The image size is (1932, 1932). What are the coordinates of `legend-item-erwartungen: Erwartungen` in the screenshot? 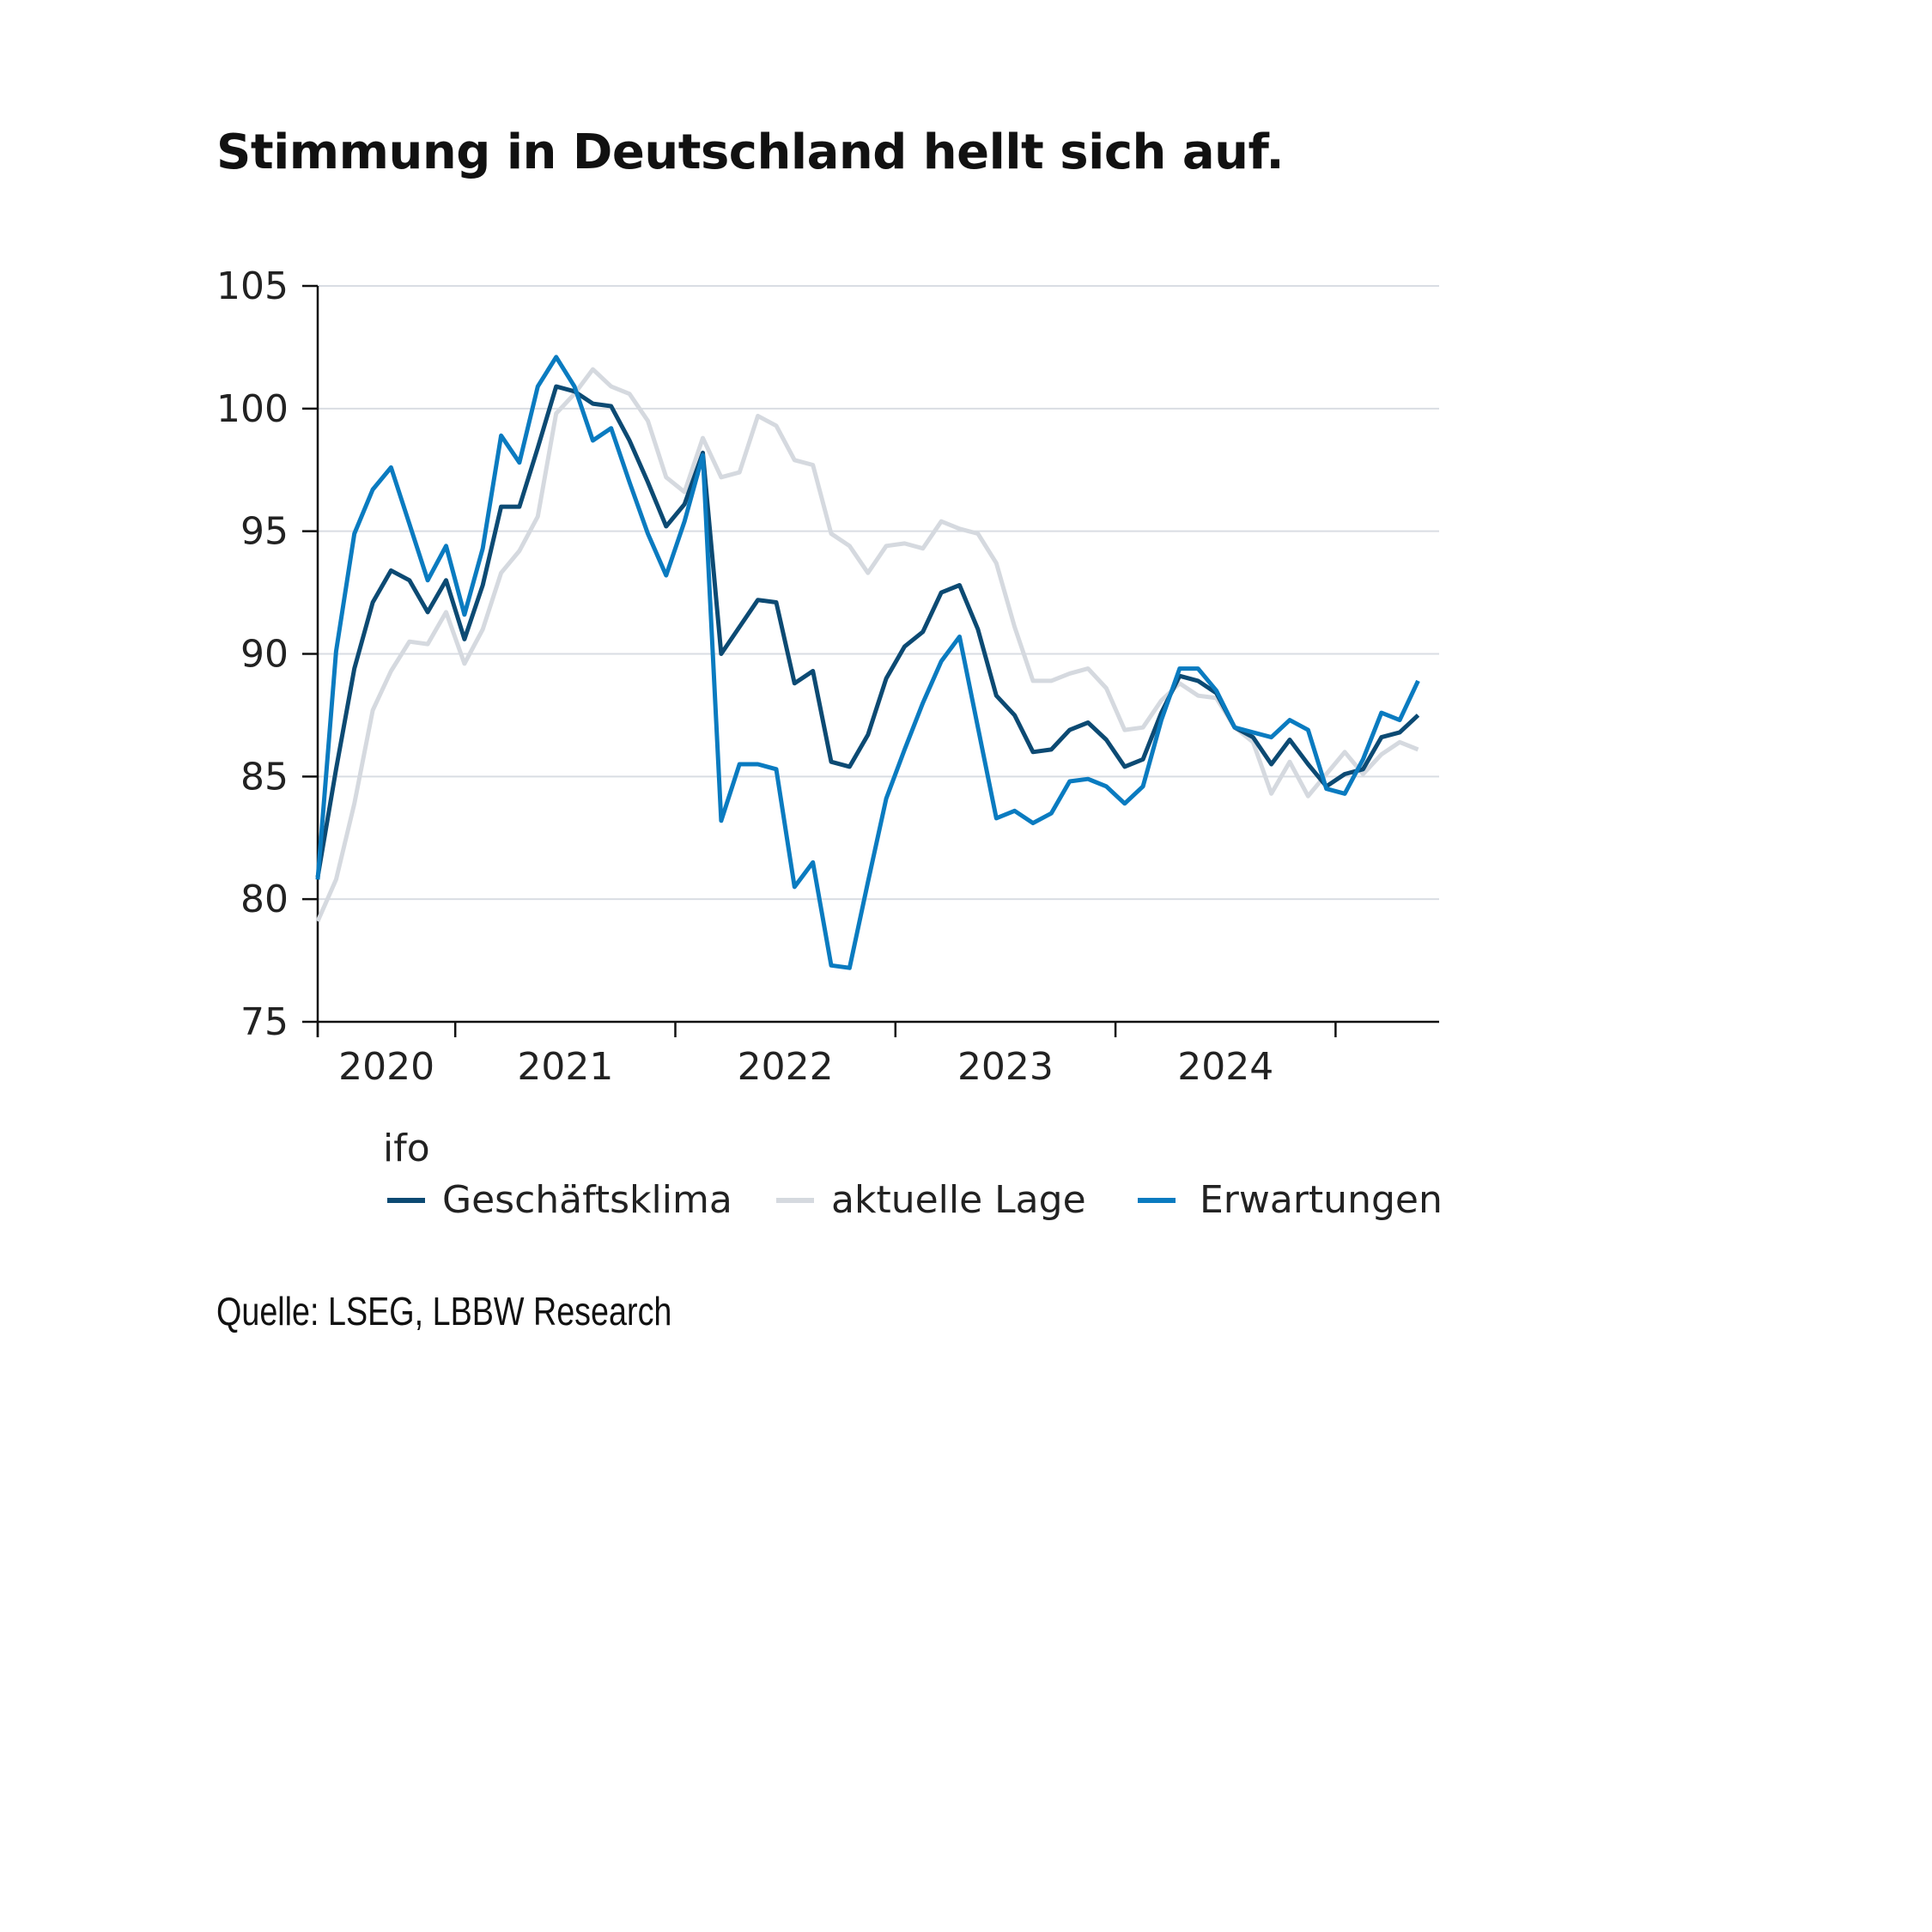 It's located at (1290, 1200).